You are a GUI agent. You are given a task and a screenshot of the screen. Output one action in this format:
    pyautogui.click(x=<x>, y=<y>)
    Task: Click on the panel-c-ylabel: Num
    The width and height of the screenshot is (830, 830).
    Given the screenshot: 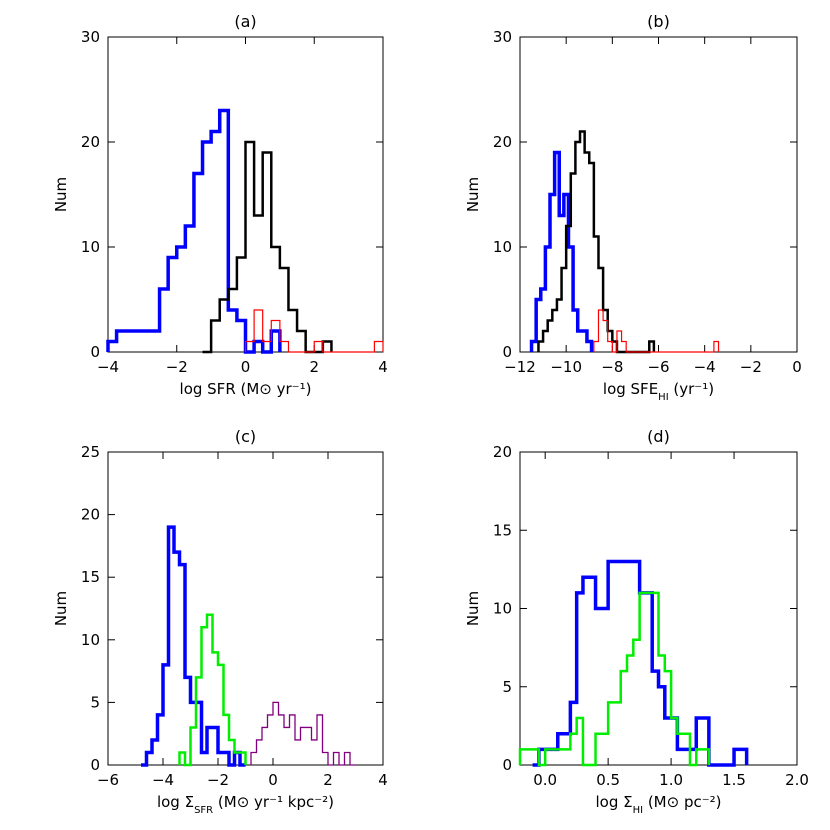 What is the action you would take?
    pyautogui.click(x=61, y=608)
    